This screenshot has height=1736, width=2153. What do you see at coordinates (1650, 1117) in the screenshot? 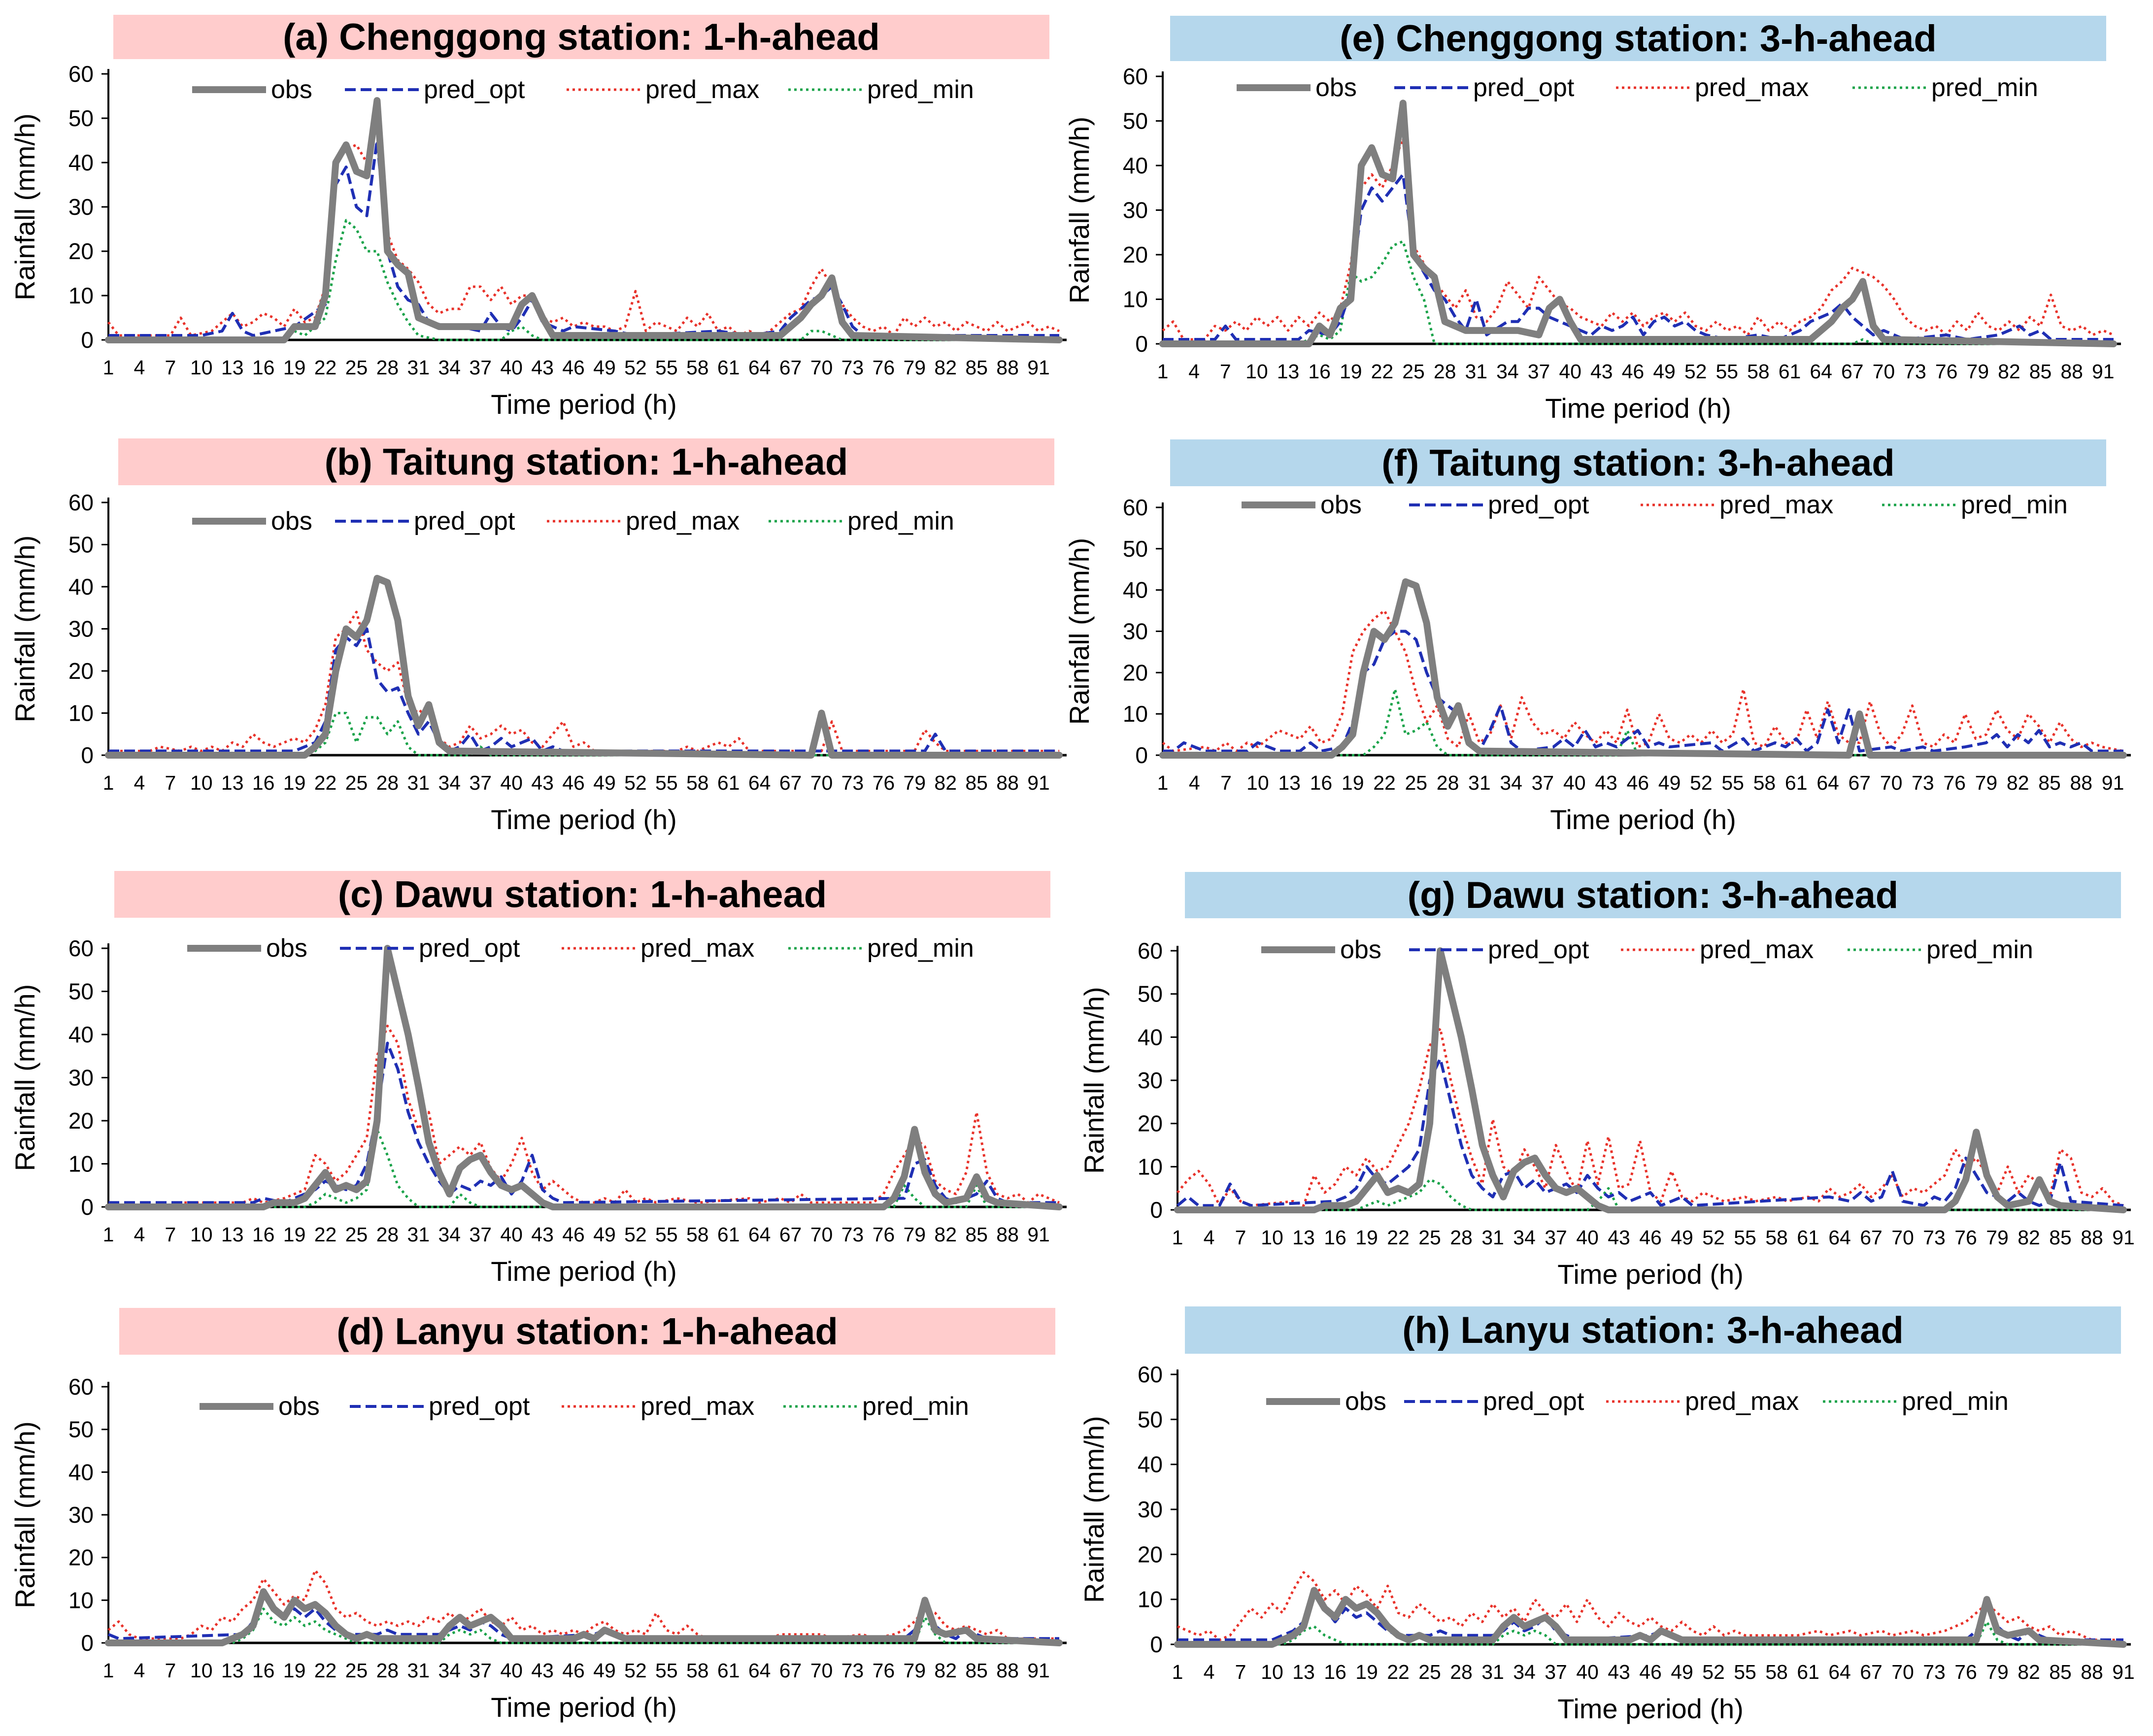
I see `series-line-pred_max` at bounding box center [1650, 1117].